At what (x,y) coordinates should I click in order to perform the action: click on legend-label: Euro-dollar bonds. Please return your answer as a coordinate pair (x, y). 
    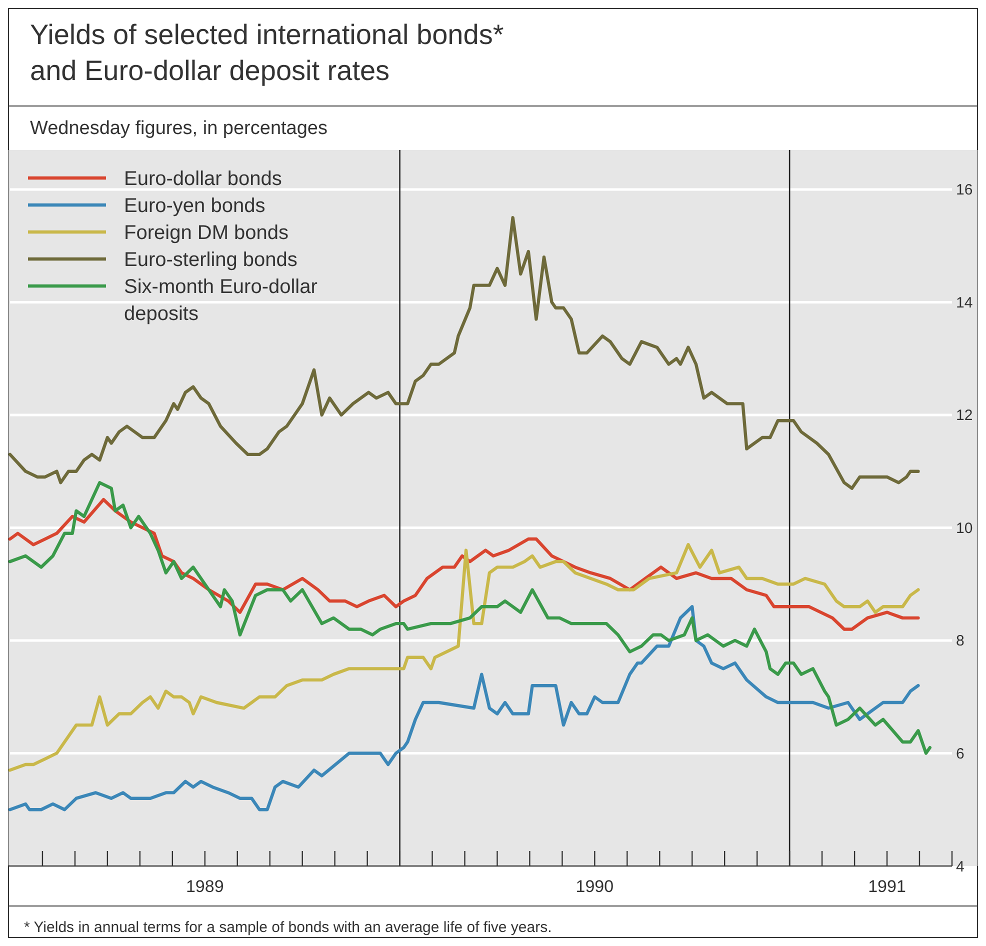
    Looking at the image, I should click on (203, 179).